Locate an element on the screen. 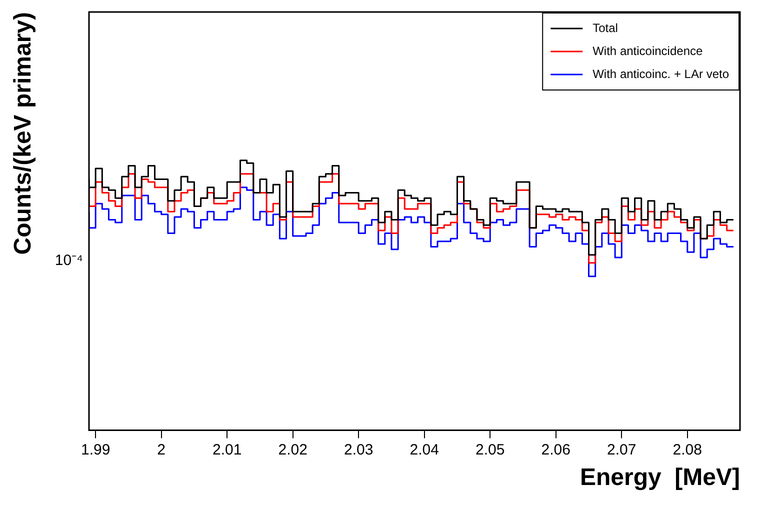 The height and width of the screenshot is (505, 758). x-tick-label: 2.08 is located at coordinates (687, 449).